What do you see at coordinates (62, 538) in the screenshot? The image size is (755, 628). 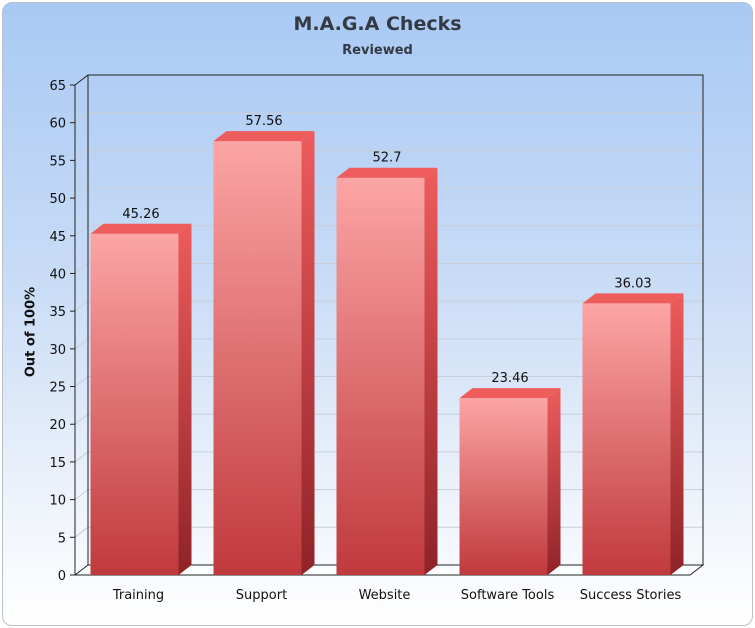 I see `y-tick-label: 5` at bounding box center [62, 538].